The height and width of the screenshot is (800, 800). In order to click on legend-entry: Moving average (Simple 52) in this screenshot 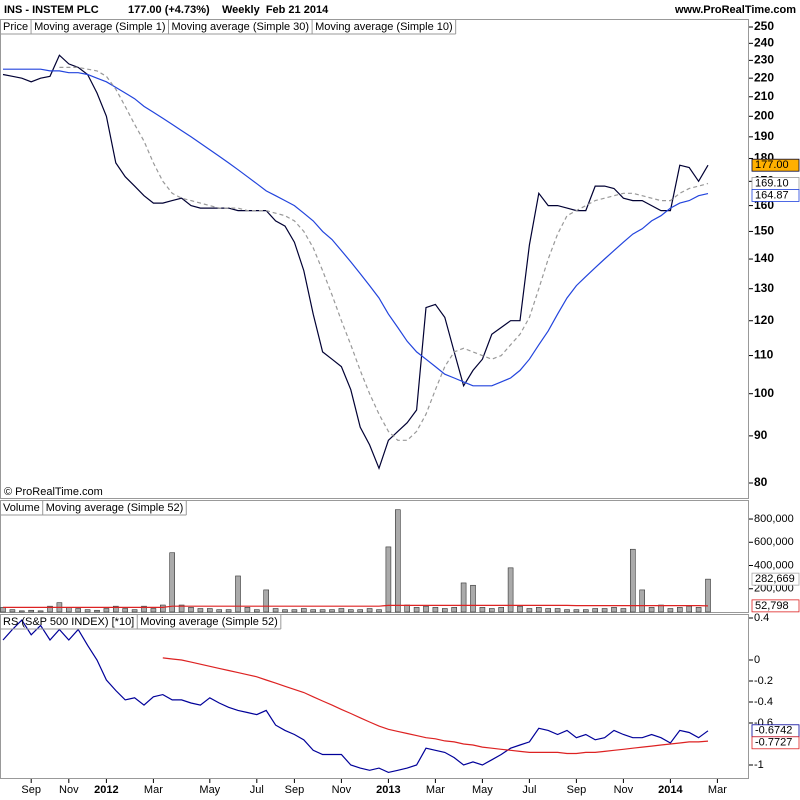, I will do `click(209, 622)`.